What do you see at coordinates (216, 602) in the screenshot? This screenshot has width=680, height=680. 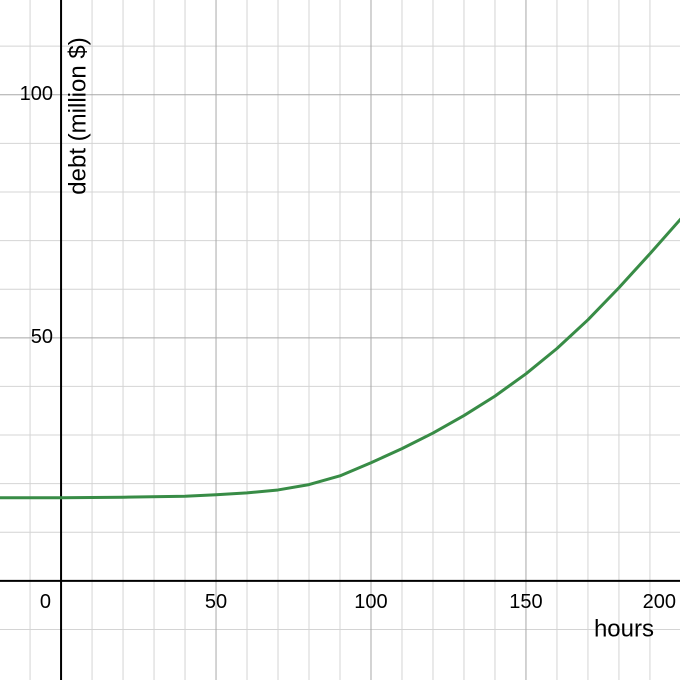 I see `x-tick-label: 50` at bounding box center [216, 602].